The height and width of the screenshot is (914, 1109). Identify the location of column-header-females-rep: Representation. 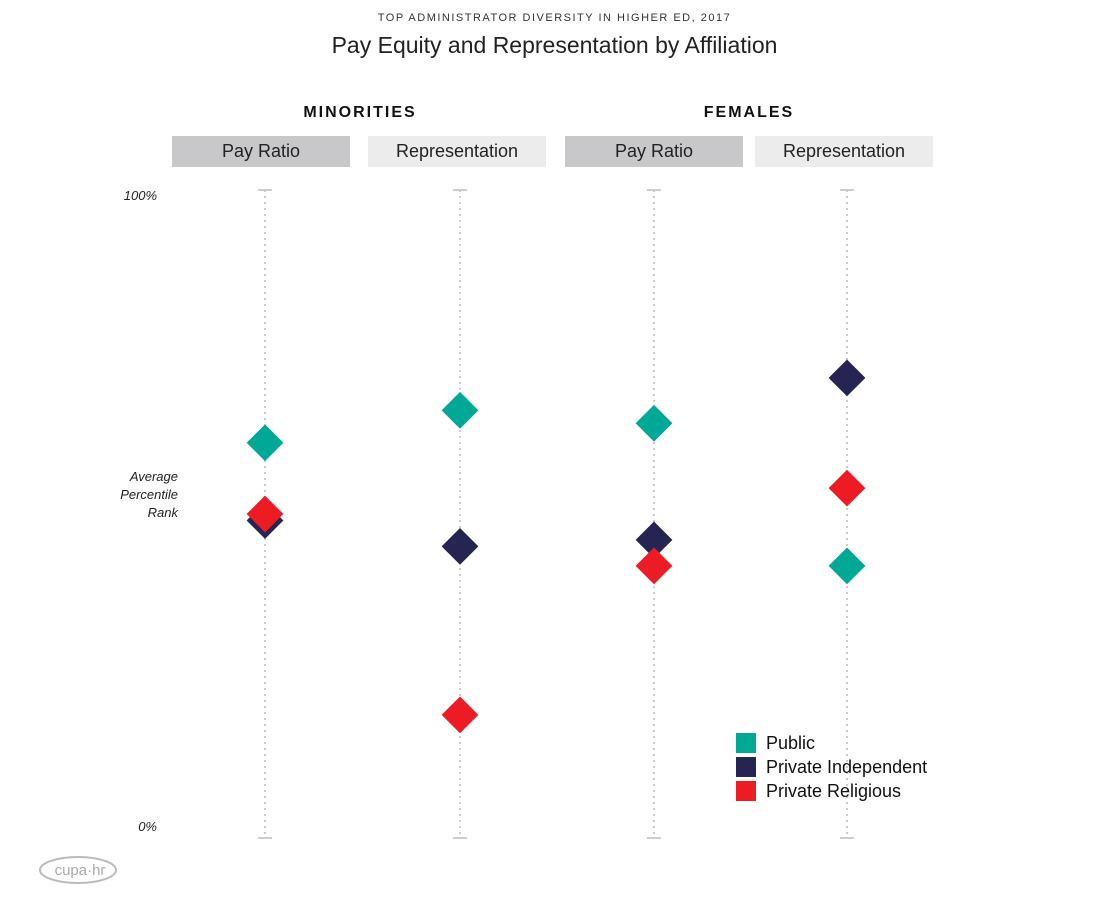
(844, 151).